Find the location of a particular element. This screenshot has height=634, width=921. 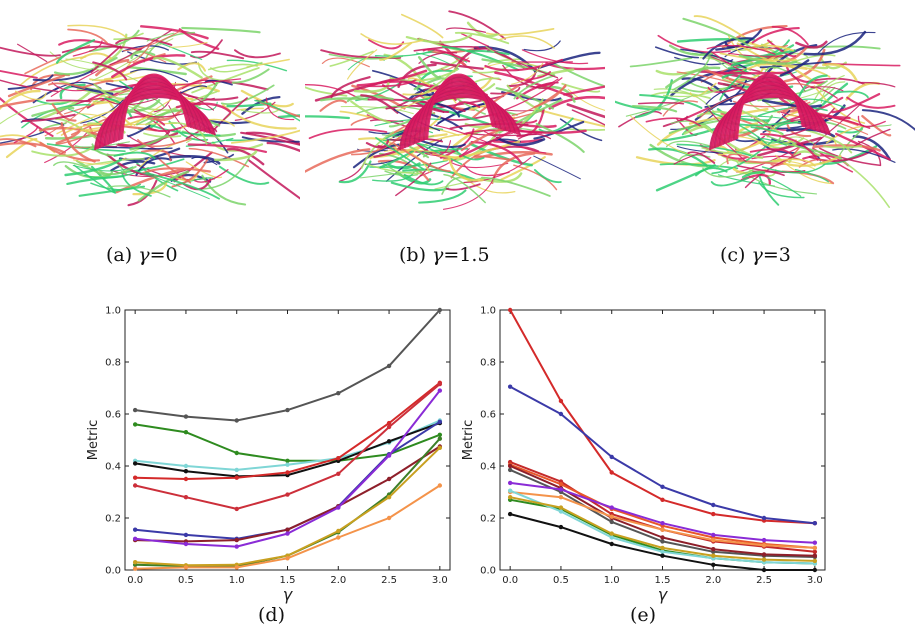

x-axis-label: γ is located at coordinates (288, 594).